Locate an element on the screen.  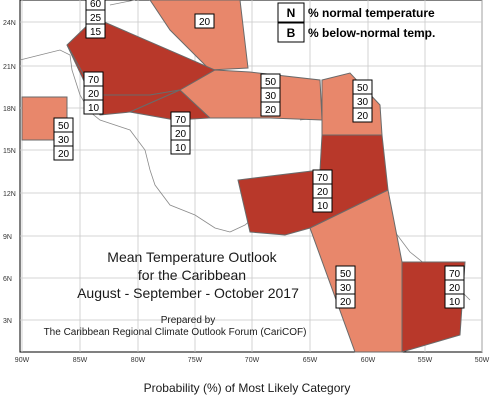
legend-key-n: N is located at coordinates (291, 13).